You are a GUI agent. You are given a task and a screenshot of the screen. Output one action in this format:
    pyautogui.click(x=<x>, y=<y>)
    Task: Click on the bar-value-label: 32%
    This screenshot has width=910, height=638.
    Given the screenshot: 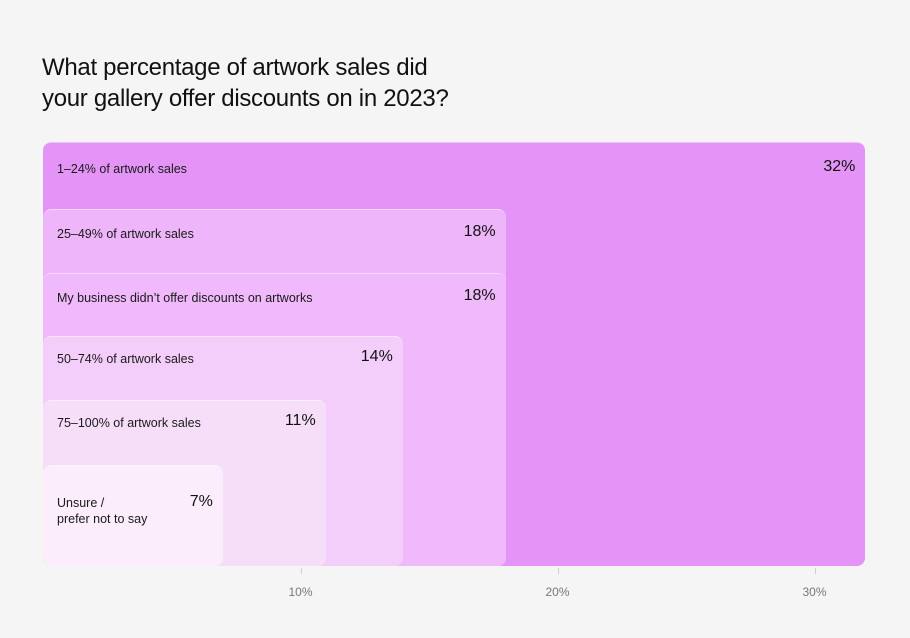 What is the action you would take?
    pyautogui.click(x=839, y=166)
    